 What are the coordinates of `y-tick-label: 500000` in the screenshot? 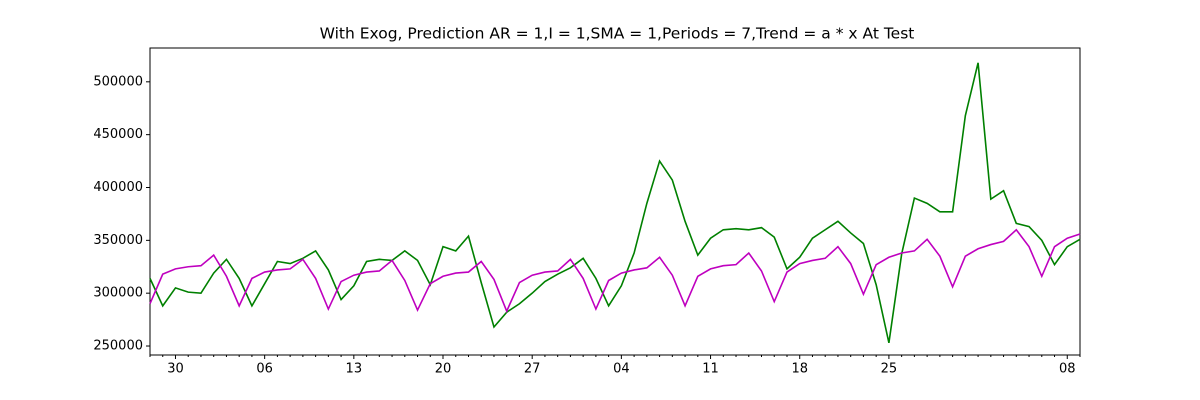 It's located at (118, 81).